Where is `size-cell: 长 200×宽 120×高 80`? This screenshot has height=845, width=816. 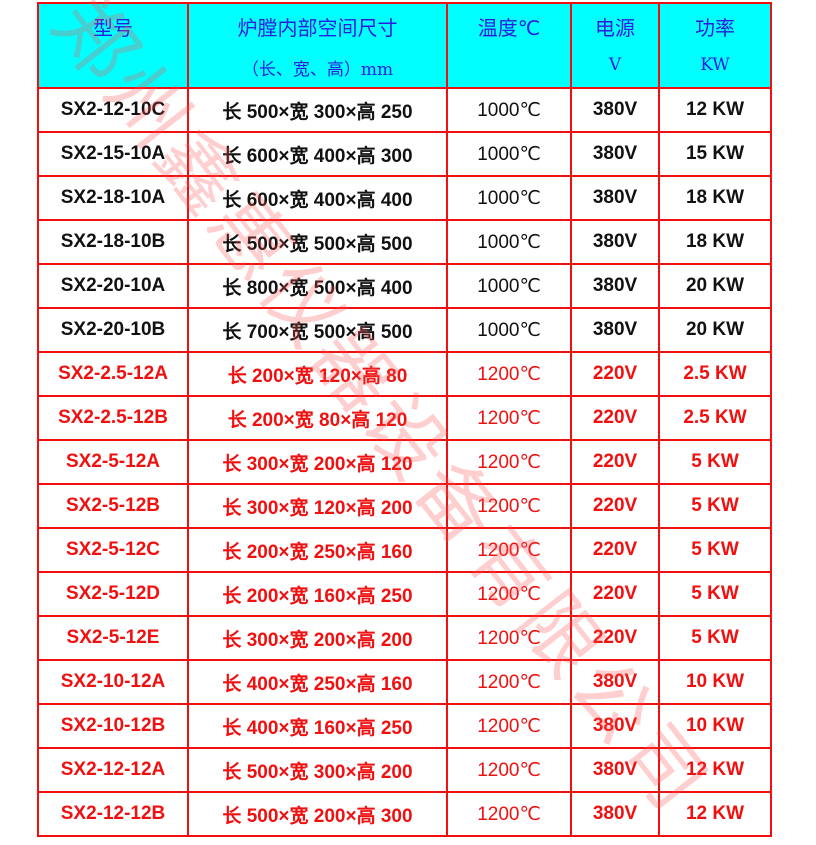
size-cell: 长 200×宽 120×高 80 is located at coordinates (317, 374).